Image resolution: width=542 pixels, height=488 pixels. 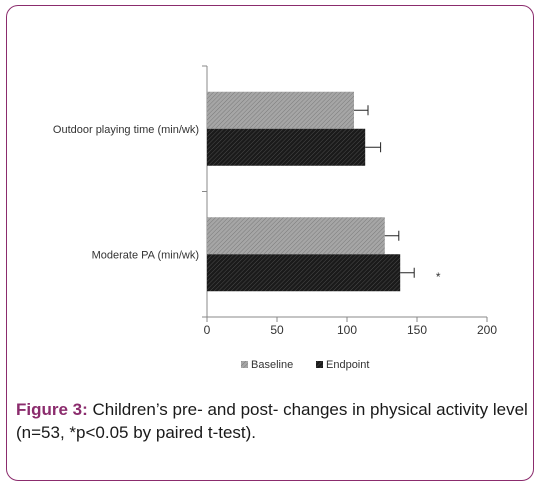 What do you see at coordinates (417, 330) in the screenshot?
I see `x-tick-label: 150` at bounding box center [417, 330].